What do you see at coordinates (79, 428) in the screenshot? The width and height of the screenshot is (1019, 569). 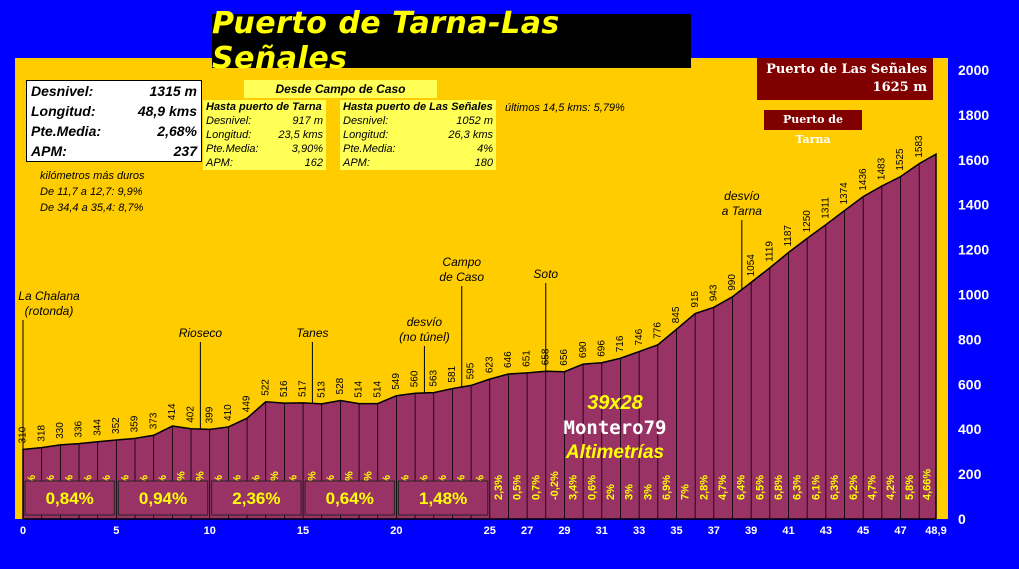 I see `altitude-label: 336` at bounding box center [79, 428].